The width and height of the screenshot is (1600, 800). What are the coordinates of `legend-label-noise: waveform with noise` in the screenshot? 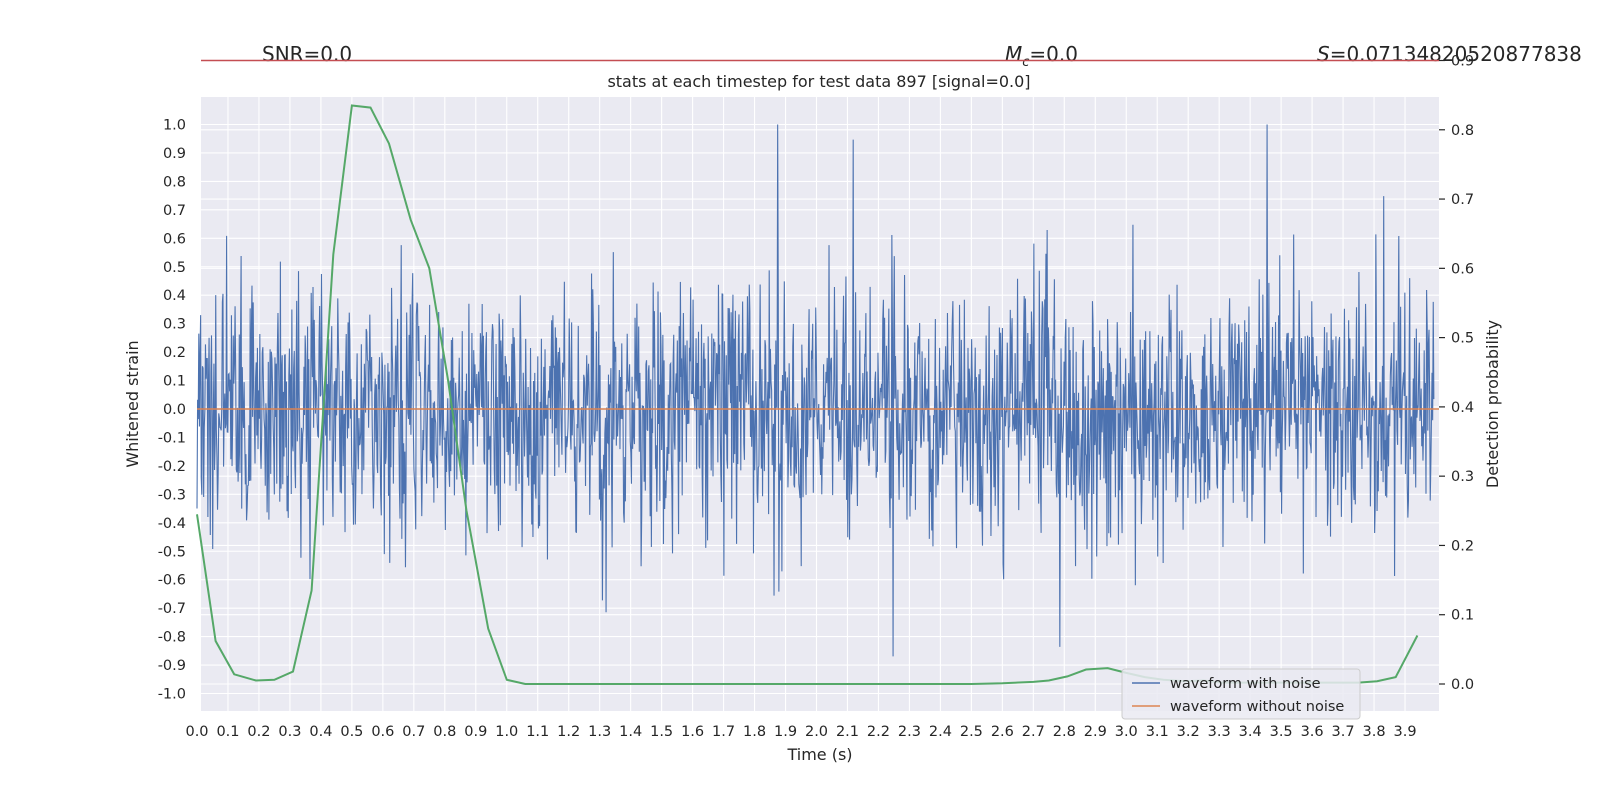 It's located at (1245, 684).